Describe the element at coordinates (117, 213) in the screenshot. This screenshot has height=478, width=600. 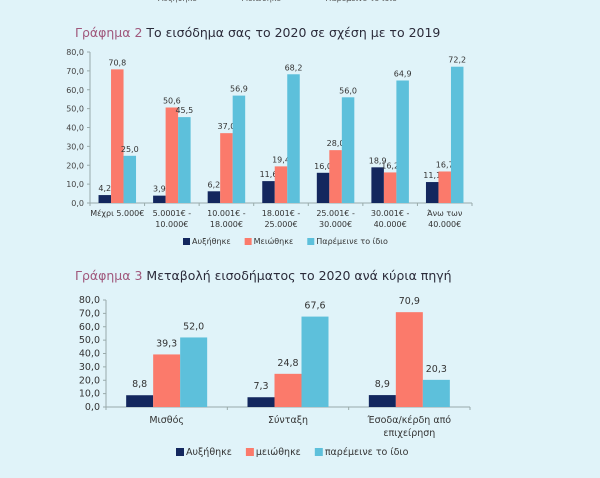
I see `chart2-category-label: Μέχρι 5.000€` at that location.